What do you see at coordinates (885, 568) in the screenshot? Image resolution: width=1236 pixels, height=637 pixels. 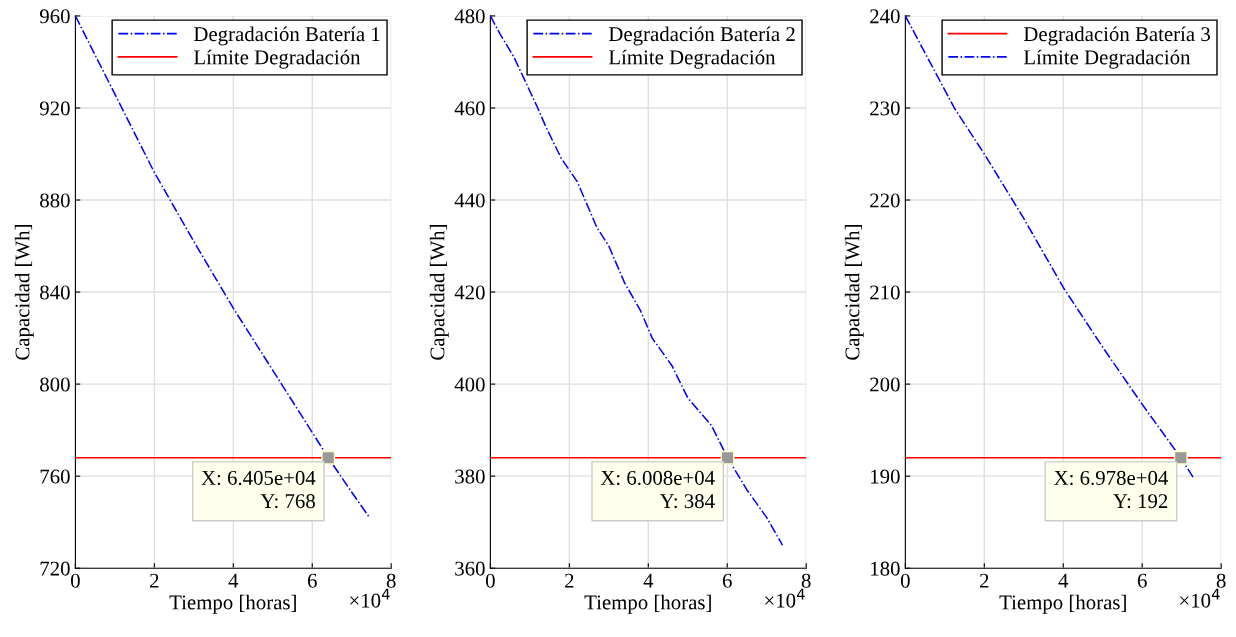 I see `y-tick-label: 180` at bounding box center [885, 568].